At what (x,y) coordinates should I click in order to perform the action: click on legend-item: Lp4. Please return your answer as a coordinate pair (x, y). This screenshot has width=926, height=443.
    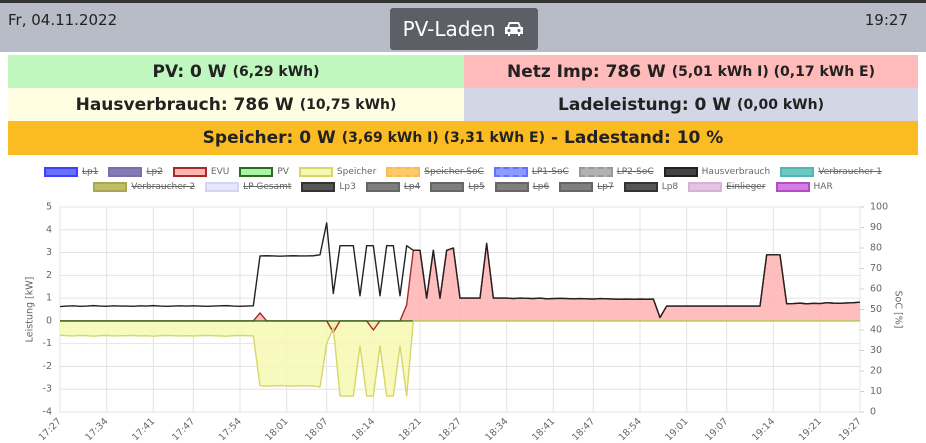
    Looking at the image, I should click on (393, 187).